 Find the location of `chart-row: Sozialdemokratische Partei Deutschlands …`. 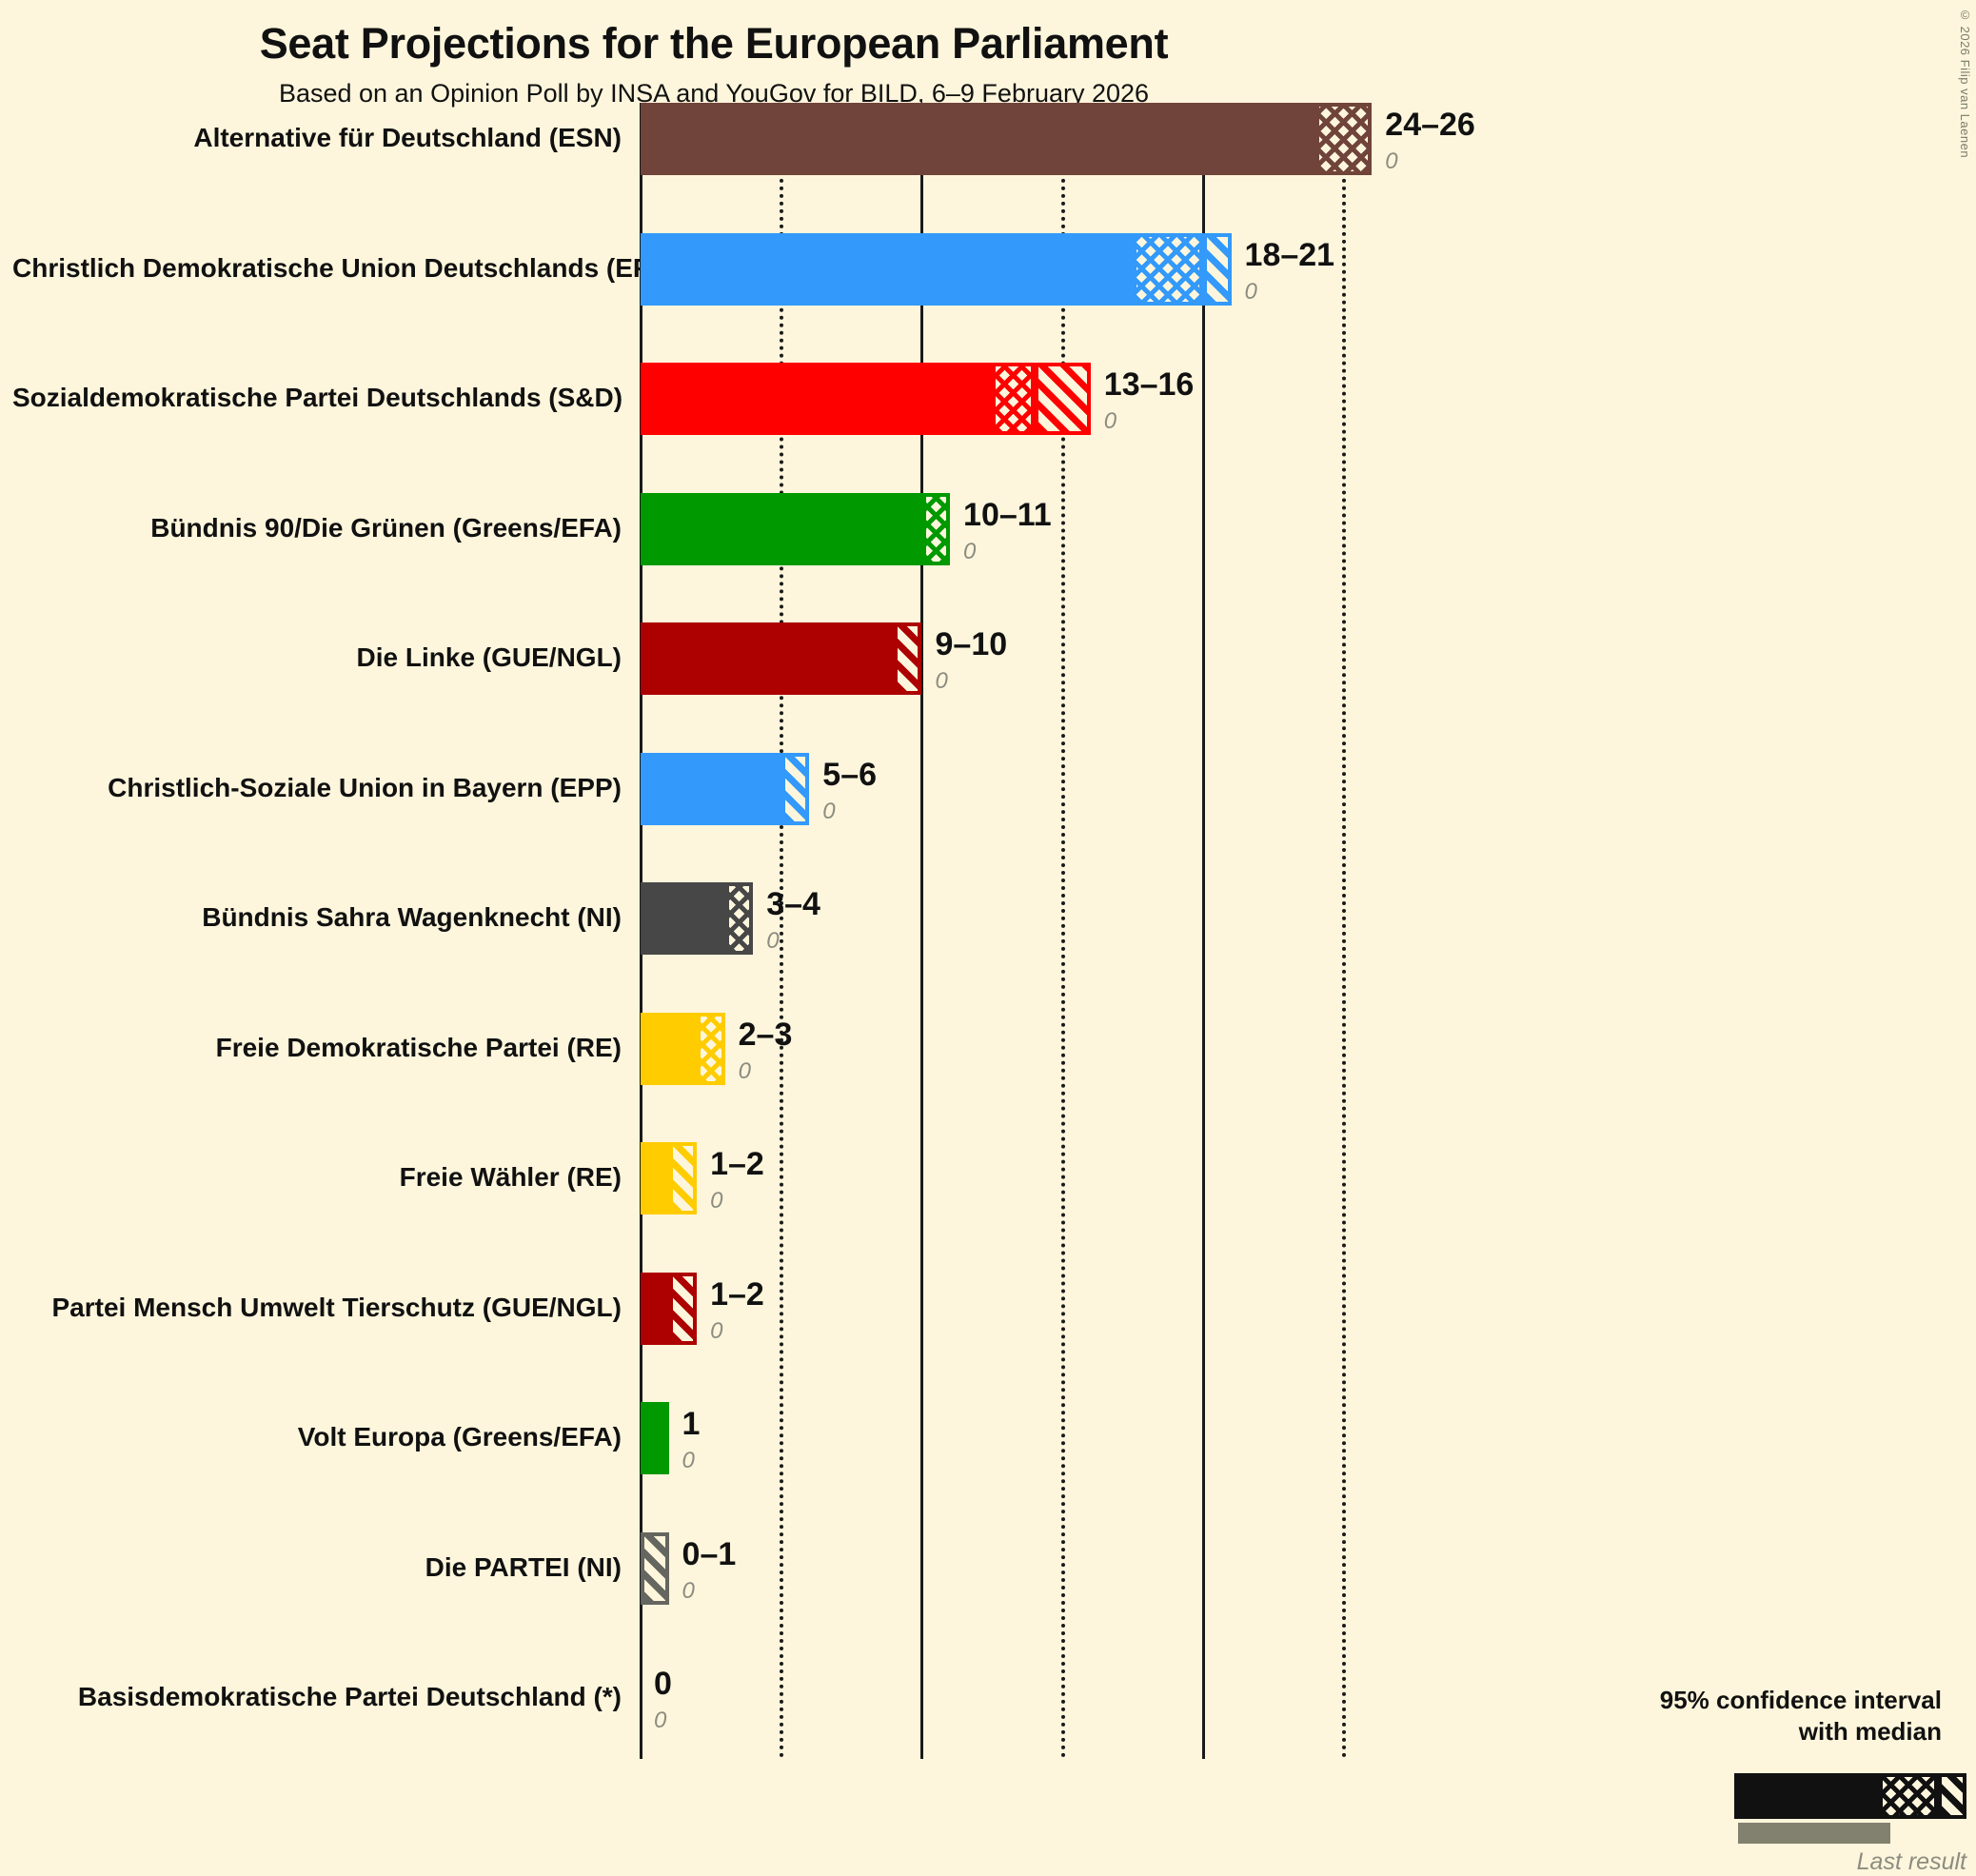

chart-row: Sozialdemokratische Partei Deutschlands … is located at coordinates (988, 399).